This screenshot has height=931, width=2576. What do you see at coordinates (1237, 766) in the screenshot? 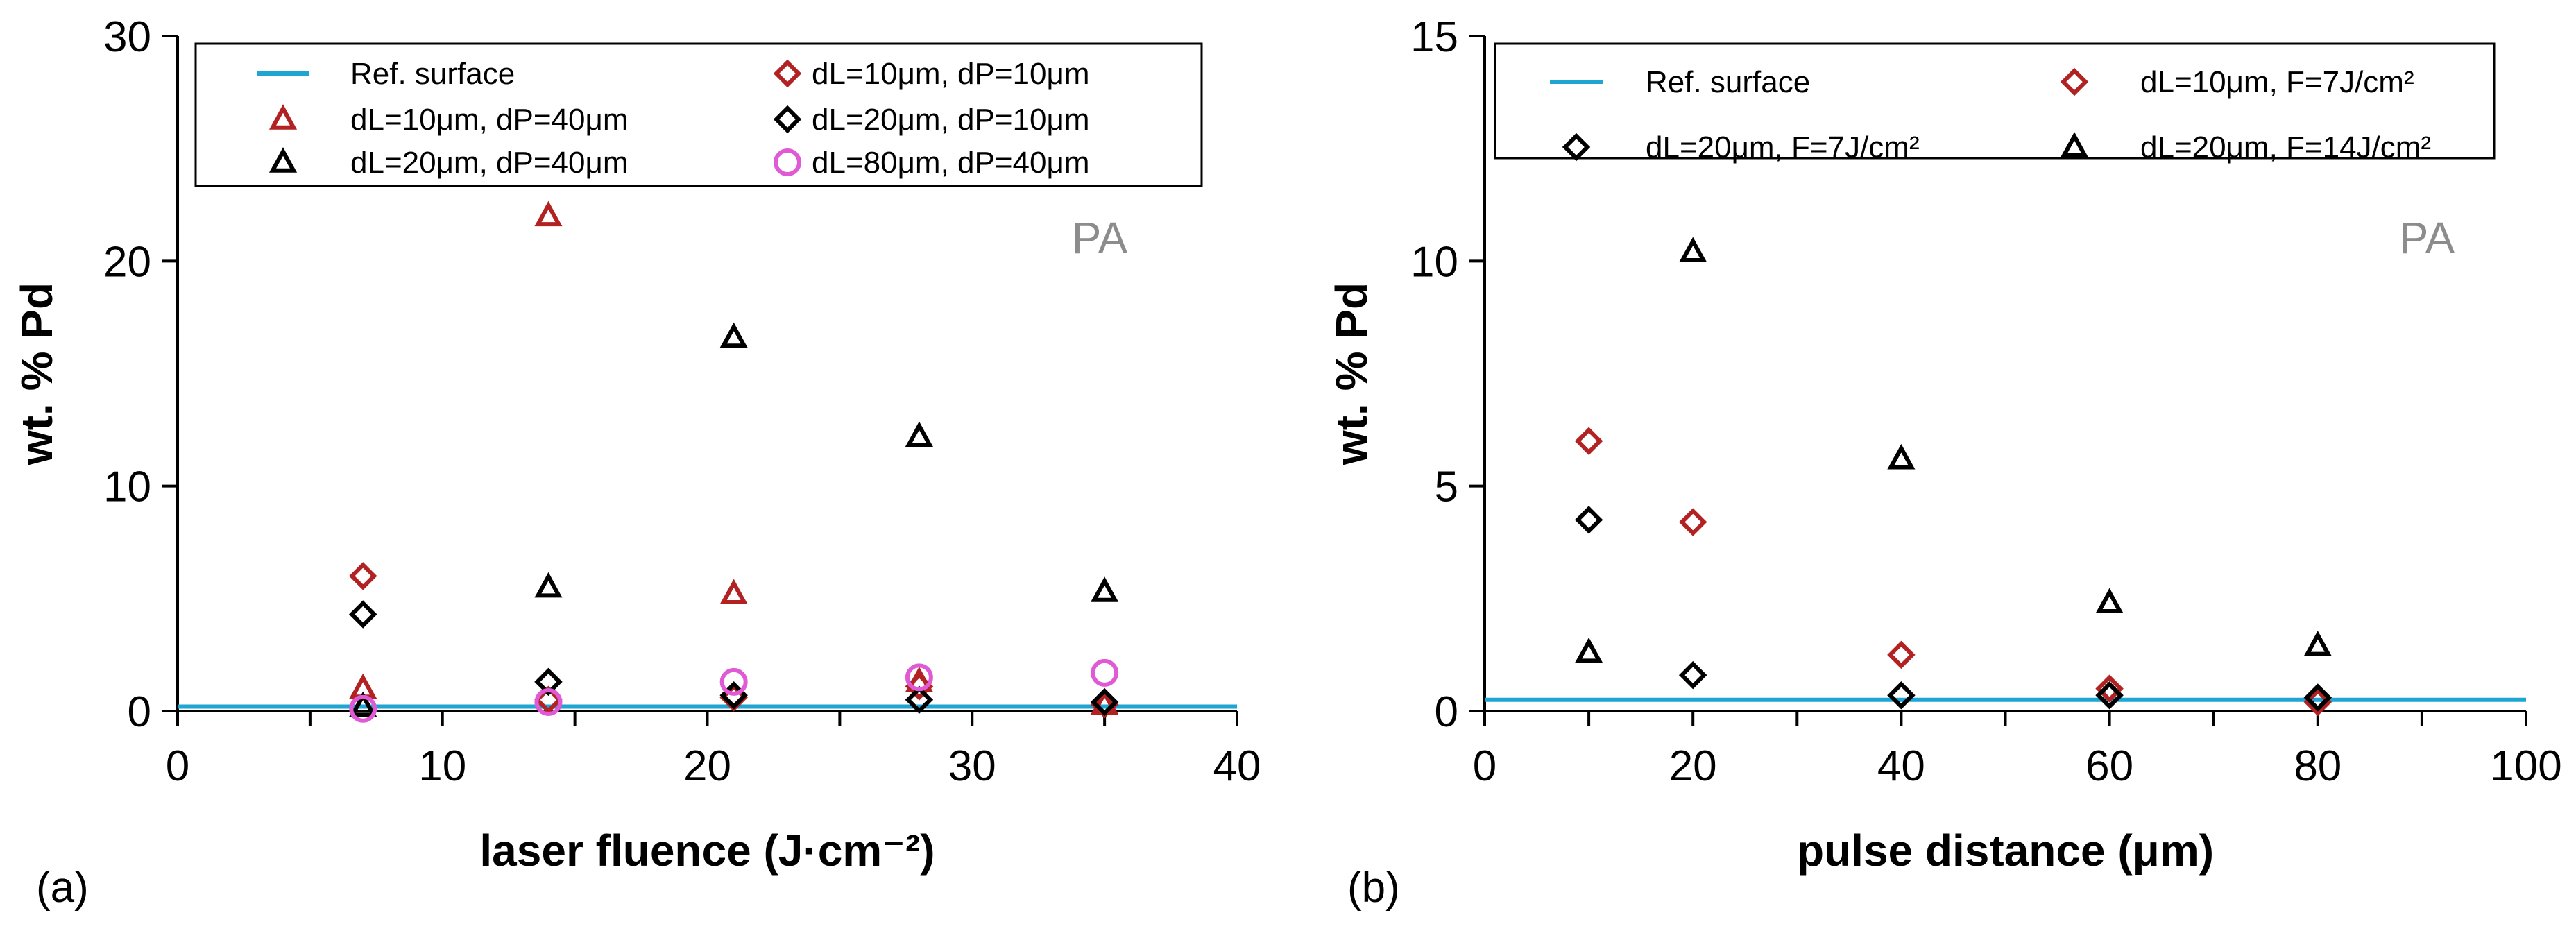
I see `a-x-tick-label: 40` at bounding box center [1237, 766].